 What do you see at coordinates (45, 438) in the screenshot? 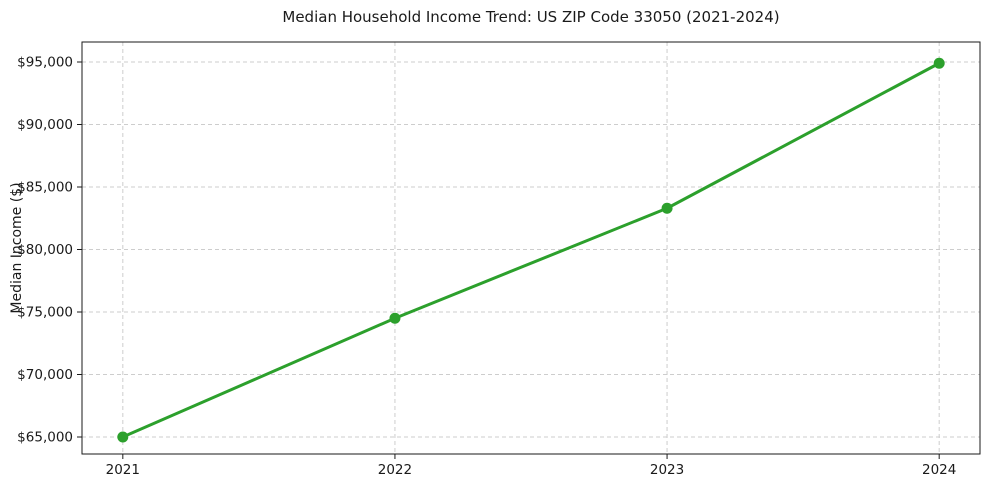
I see `y-tick-label: $65,000` at bounding box center [45, 438].